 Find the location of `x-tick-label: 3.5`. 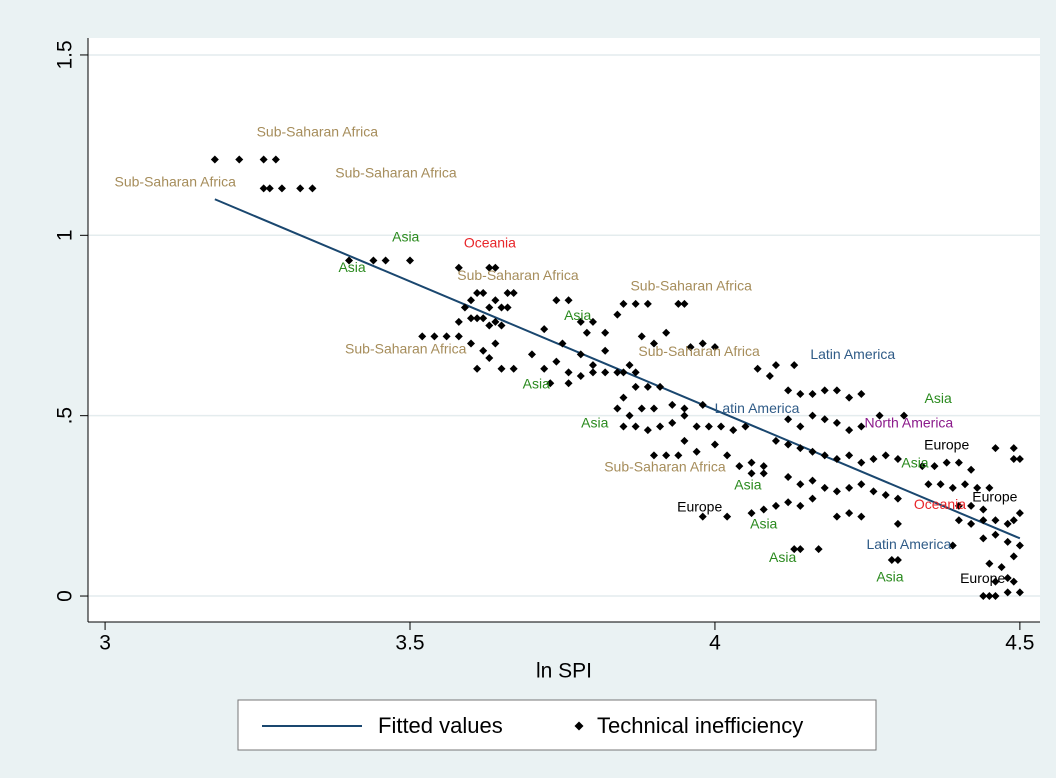

x-tick-label: 3.5 is located at coordinates (409, 643).